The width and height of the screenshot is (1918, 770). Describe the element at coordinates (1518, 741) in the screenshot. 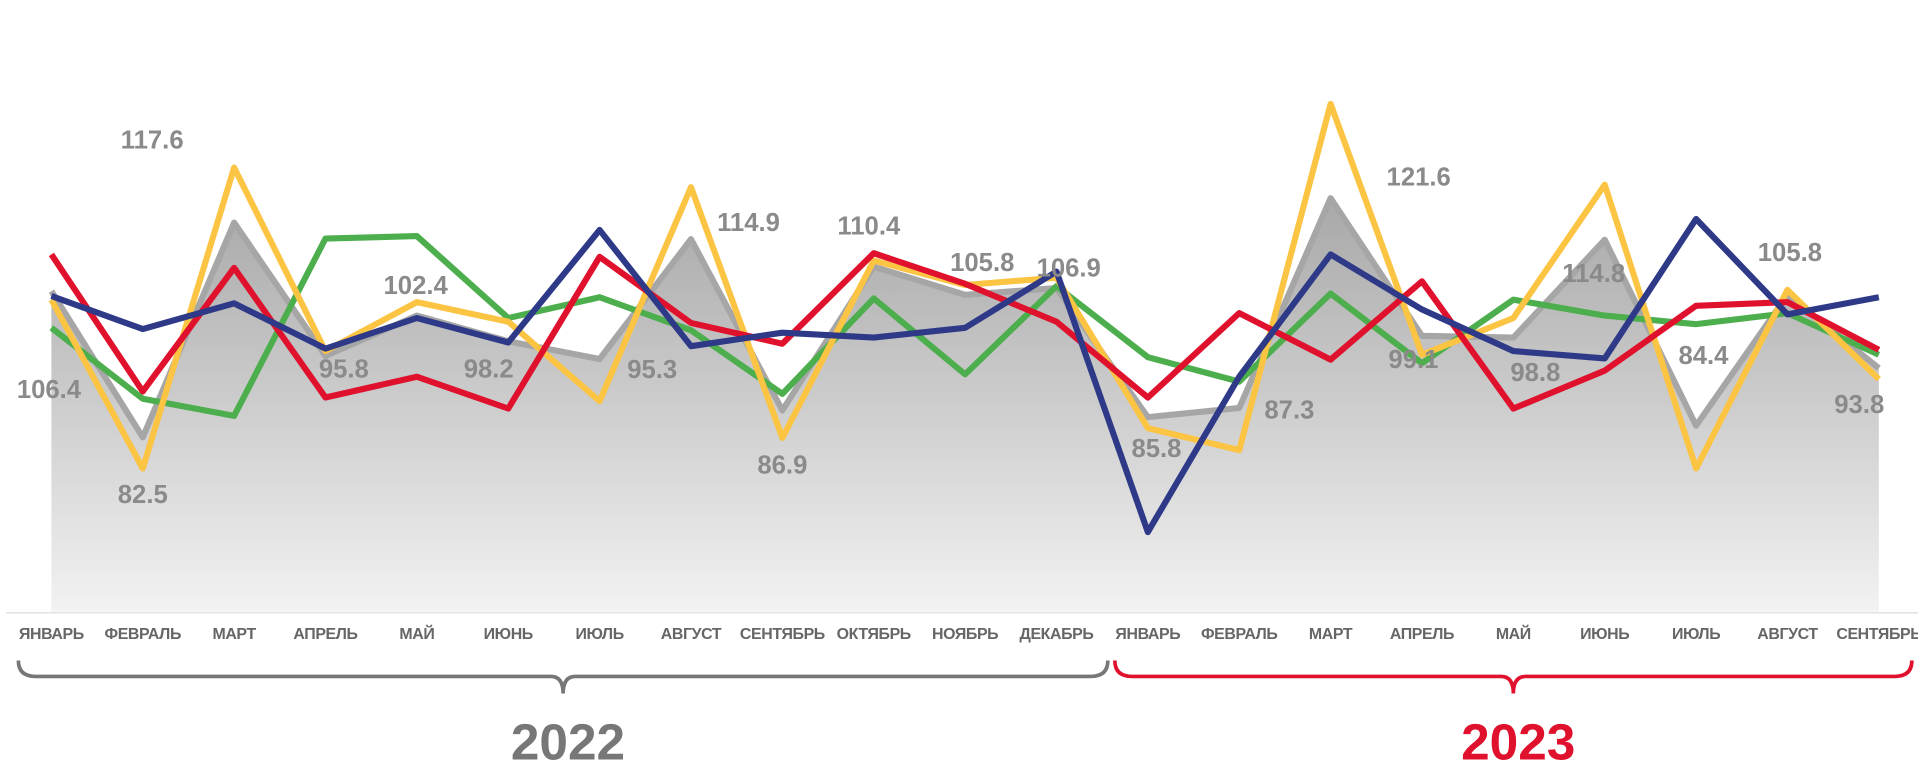

I see `group-label: 2023` at that location.